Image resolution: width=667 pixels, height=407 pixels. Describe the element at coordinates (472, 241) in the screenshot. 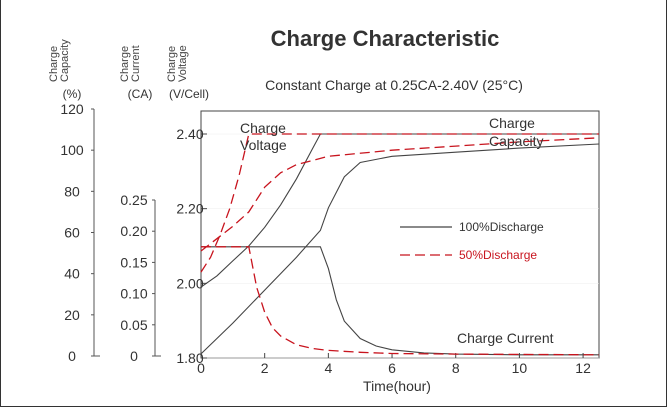

I see `legend: 100%Discharge 50%Discharge` at that location.